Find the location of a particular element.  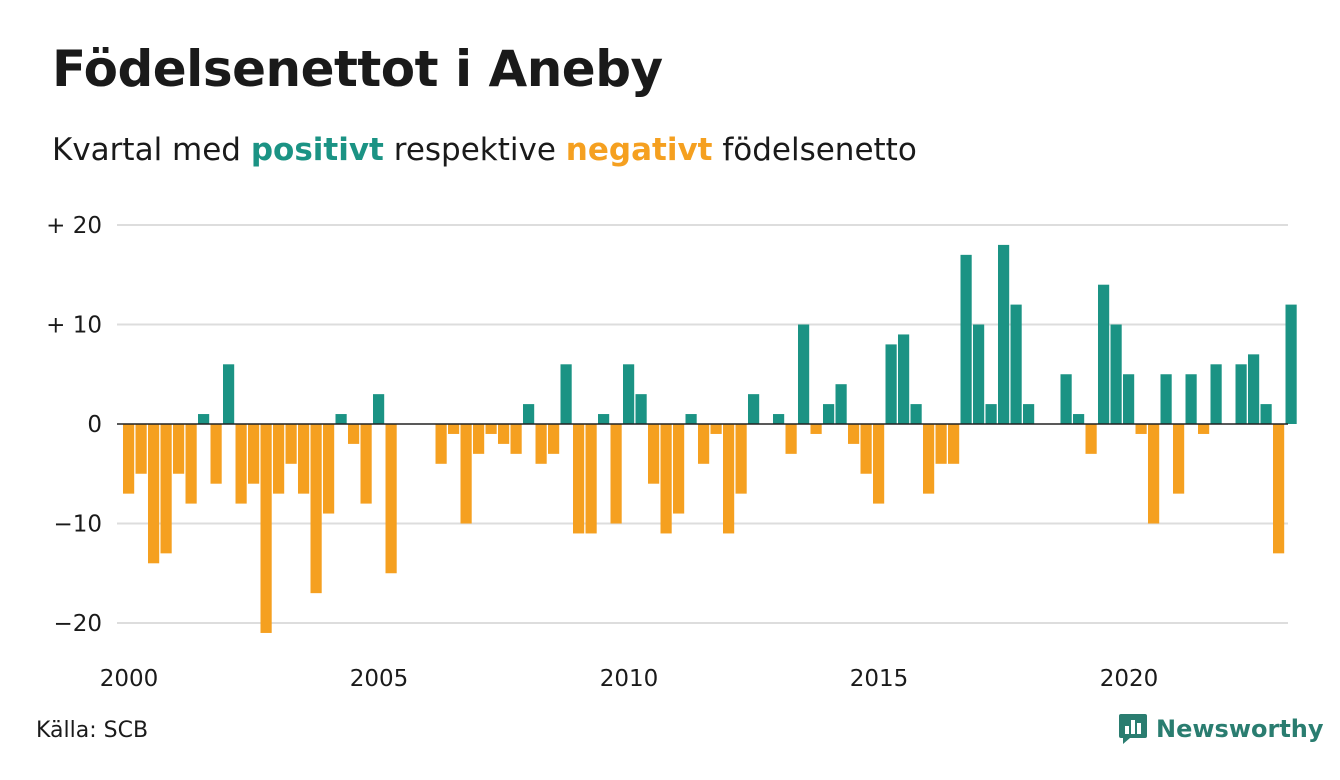

x-tick-label: 2005 is located at coordinates (379, 679).